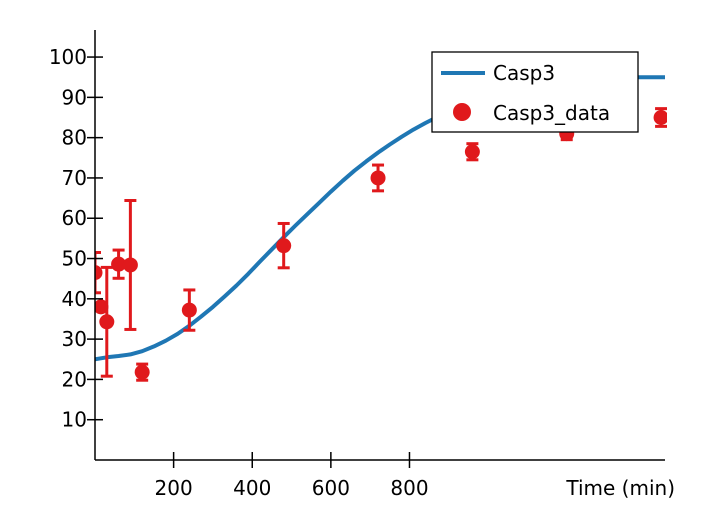 The height and width of the screenshot is (509, 716). Describe the element at coordinates (292, 476) in the screenshot. I see `x-ticks: 200 400 600 800` at that location.